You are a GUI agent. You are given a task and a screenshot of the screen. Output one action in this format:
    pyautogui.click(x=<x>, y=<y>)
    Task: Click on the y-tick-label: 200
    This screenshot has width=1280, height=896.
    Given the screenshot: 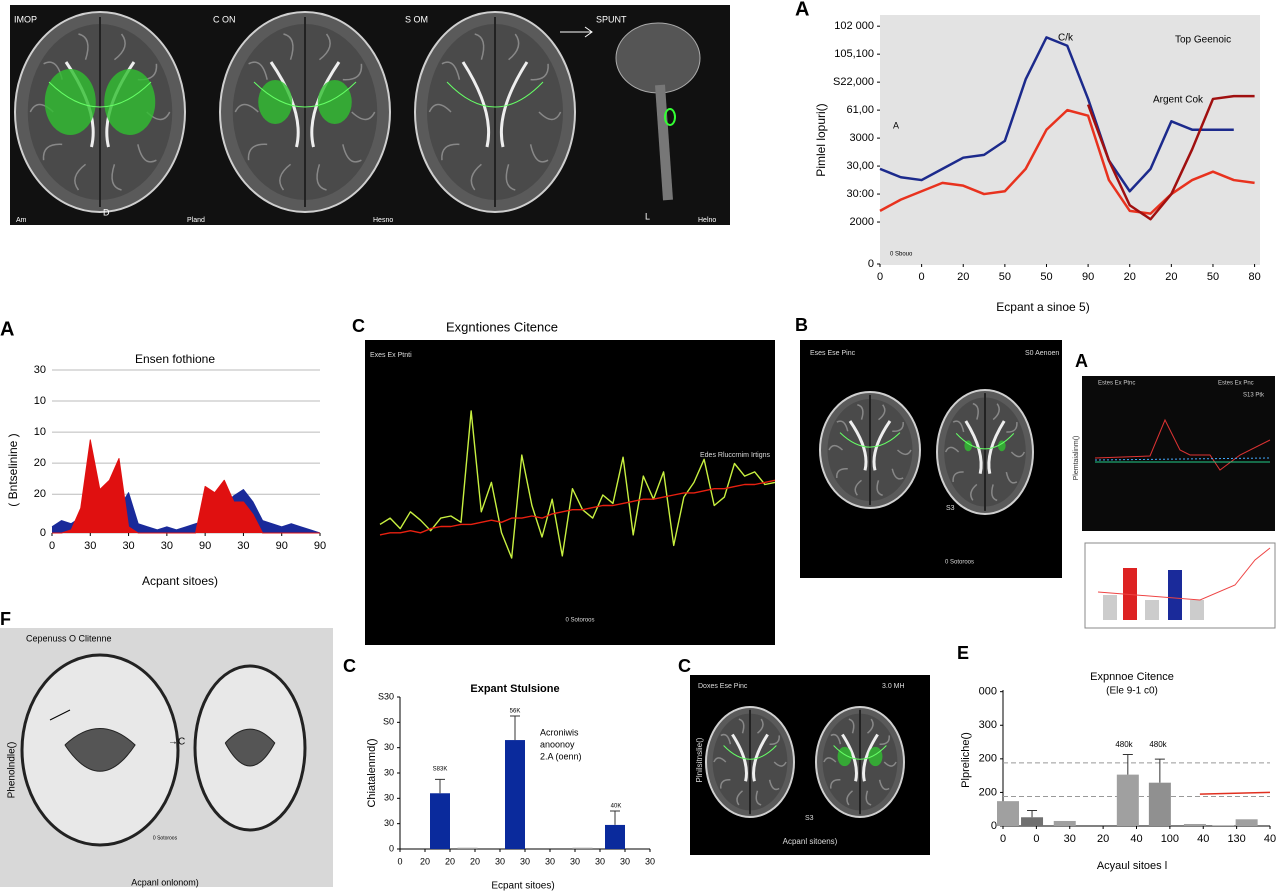 What is the action you would take?
    pyautogui.click(x=988, y=792)
    